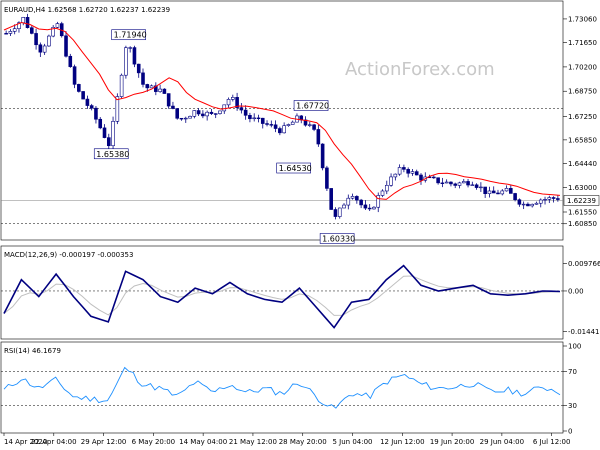  What do you see at coordinates (582, 164) in the screenshot?
I see `y-tick-label: 1.64440` at bounding box center [582, 164].